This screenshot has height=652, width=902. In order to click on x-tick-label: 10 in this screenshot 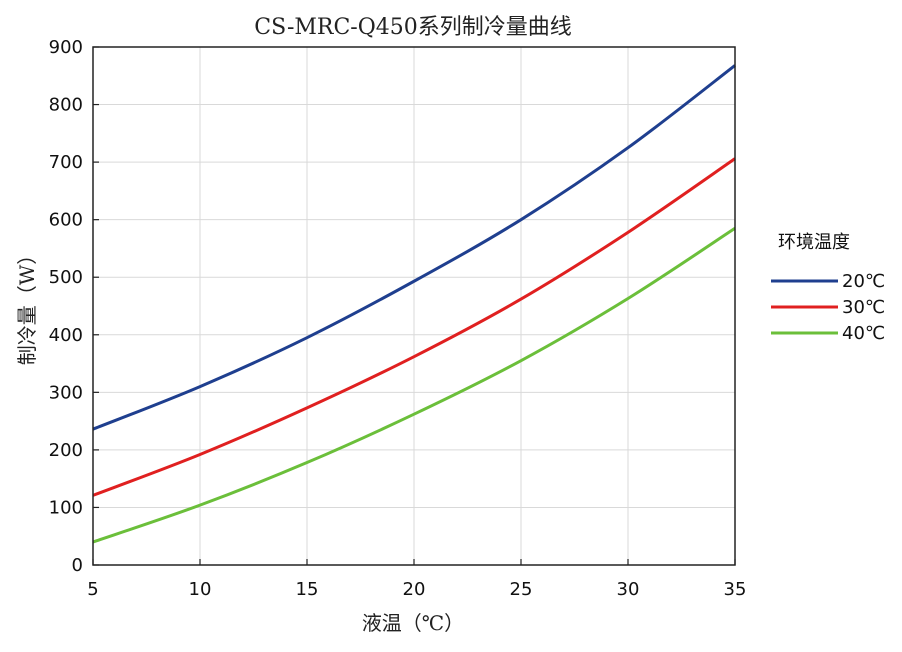, I will do `click(200, 589)`.